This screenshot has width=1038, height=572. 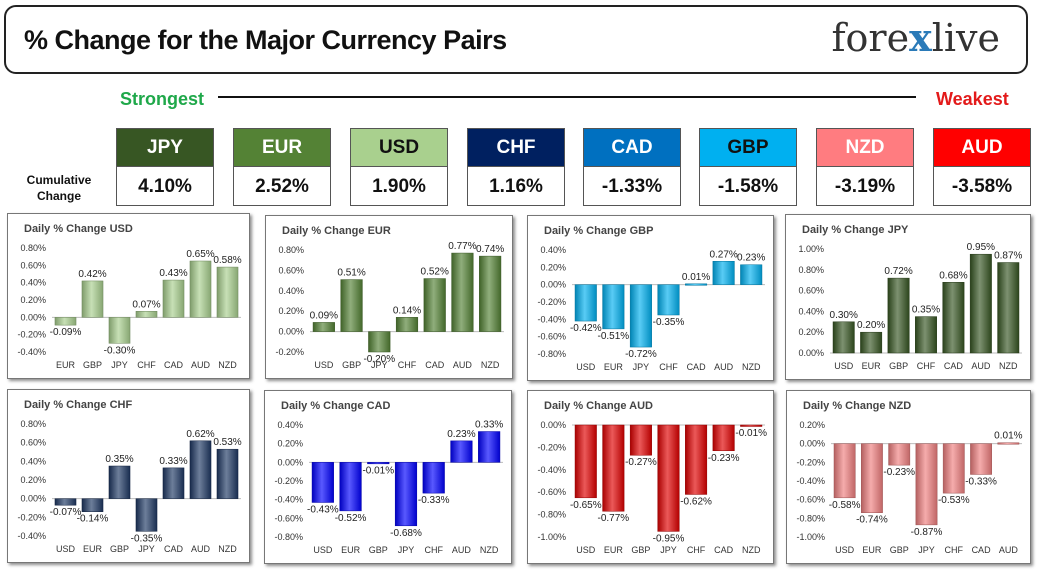 What do you see at coordinates (379, 359) in the screenshot?
I see `data-label: -0.20%` at bounding box center [379, 359].